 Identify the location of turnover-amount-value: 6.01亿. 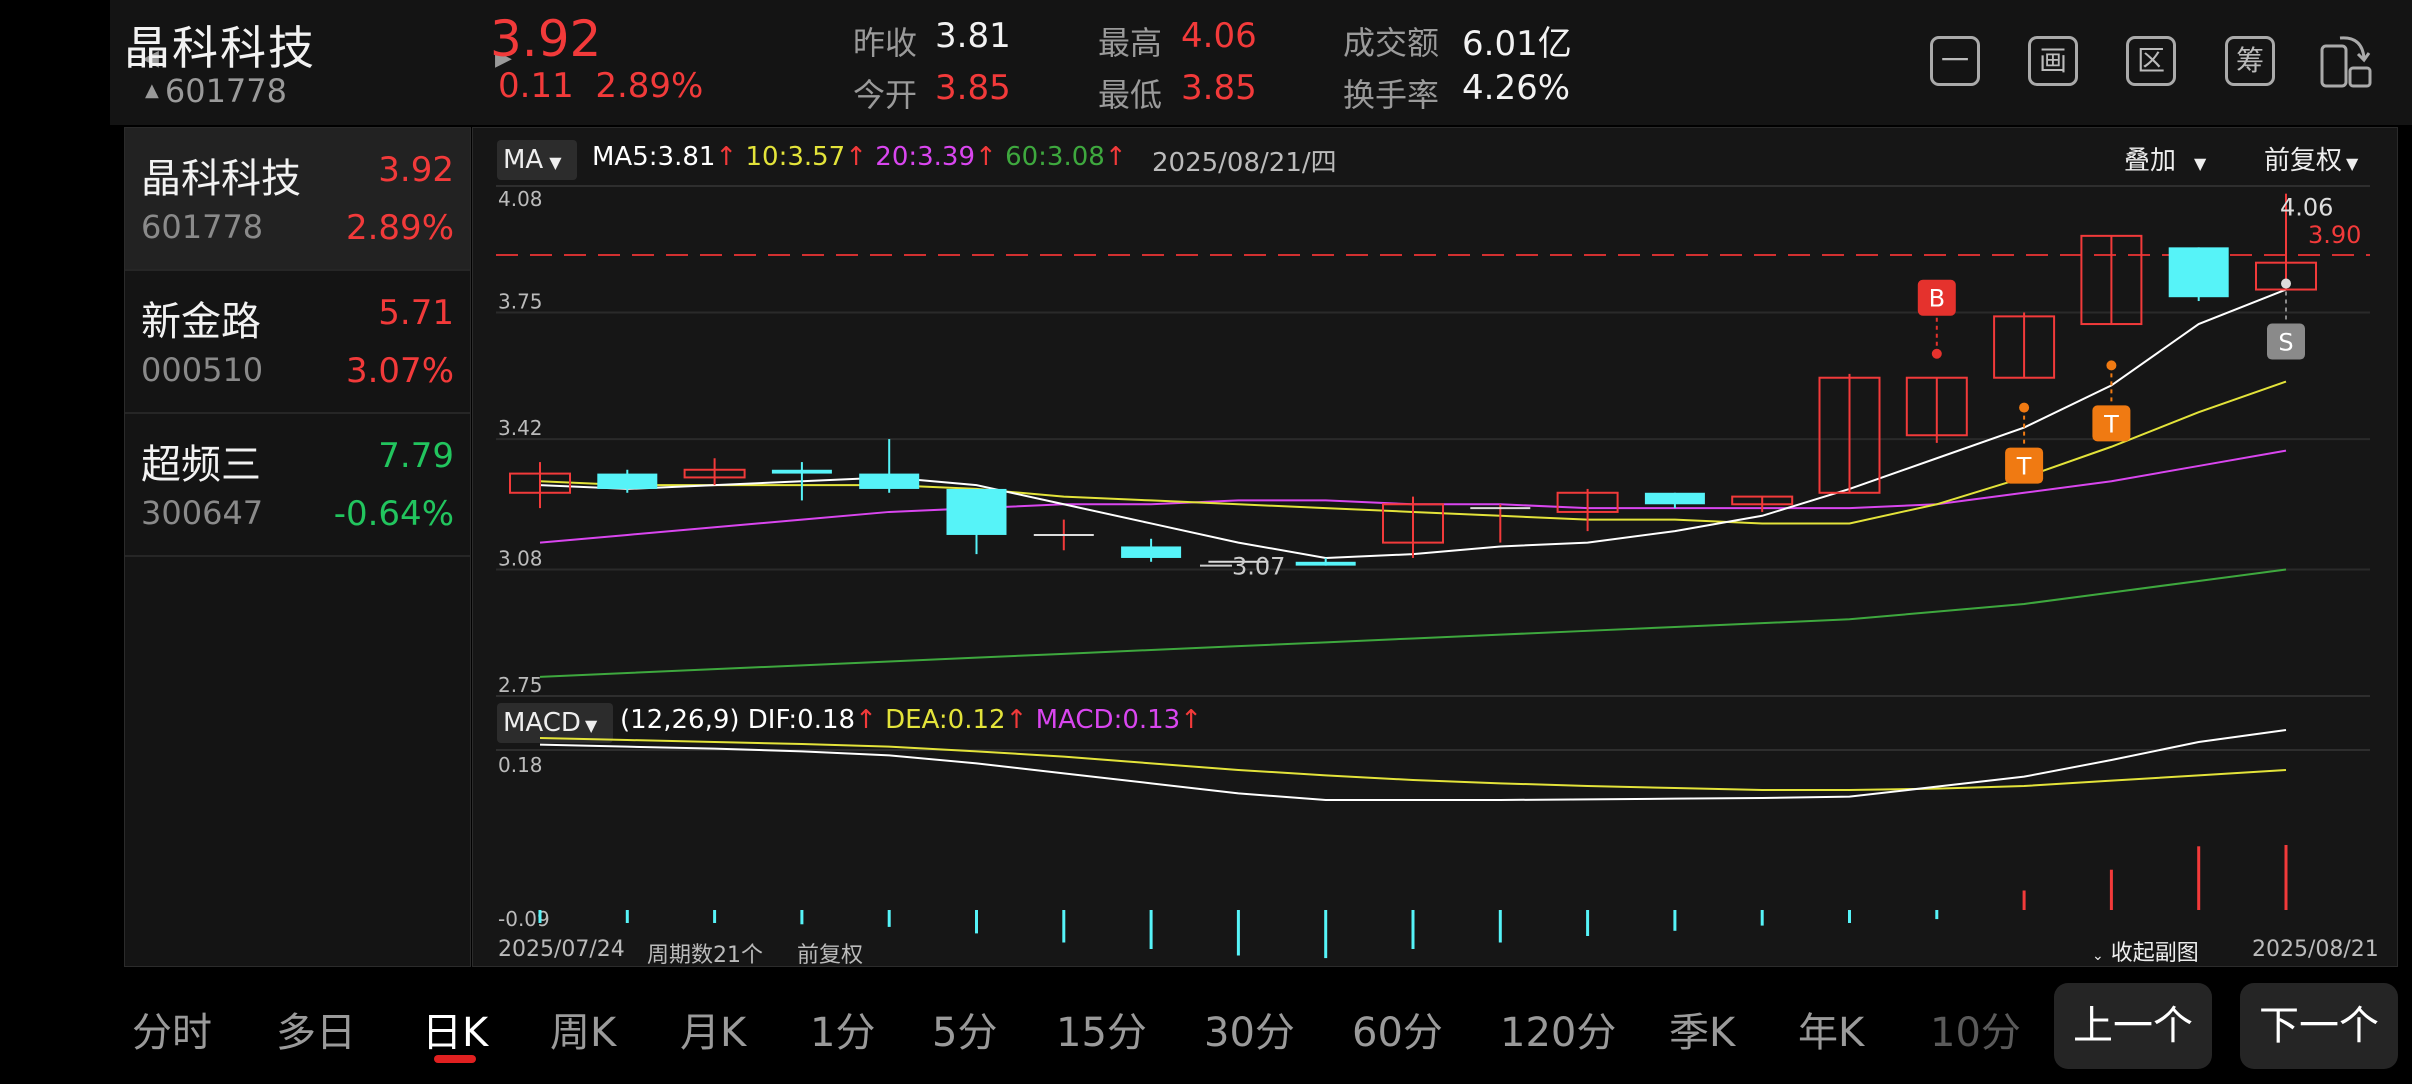
(1517, 44).